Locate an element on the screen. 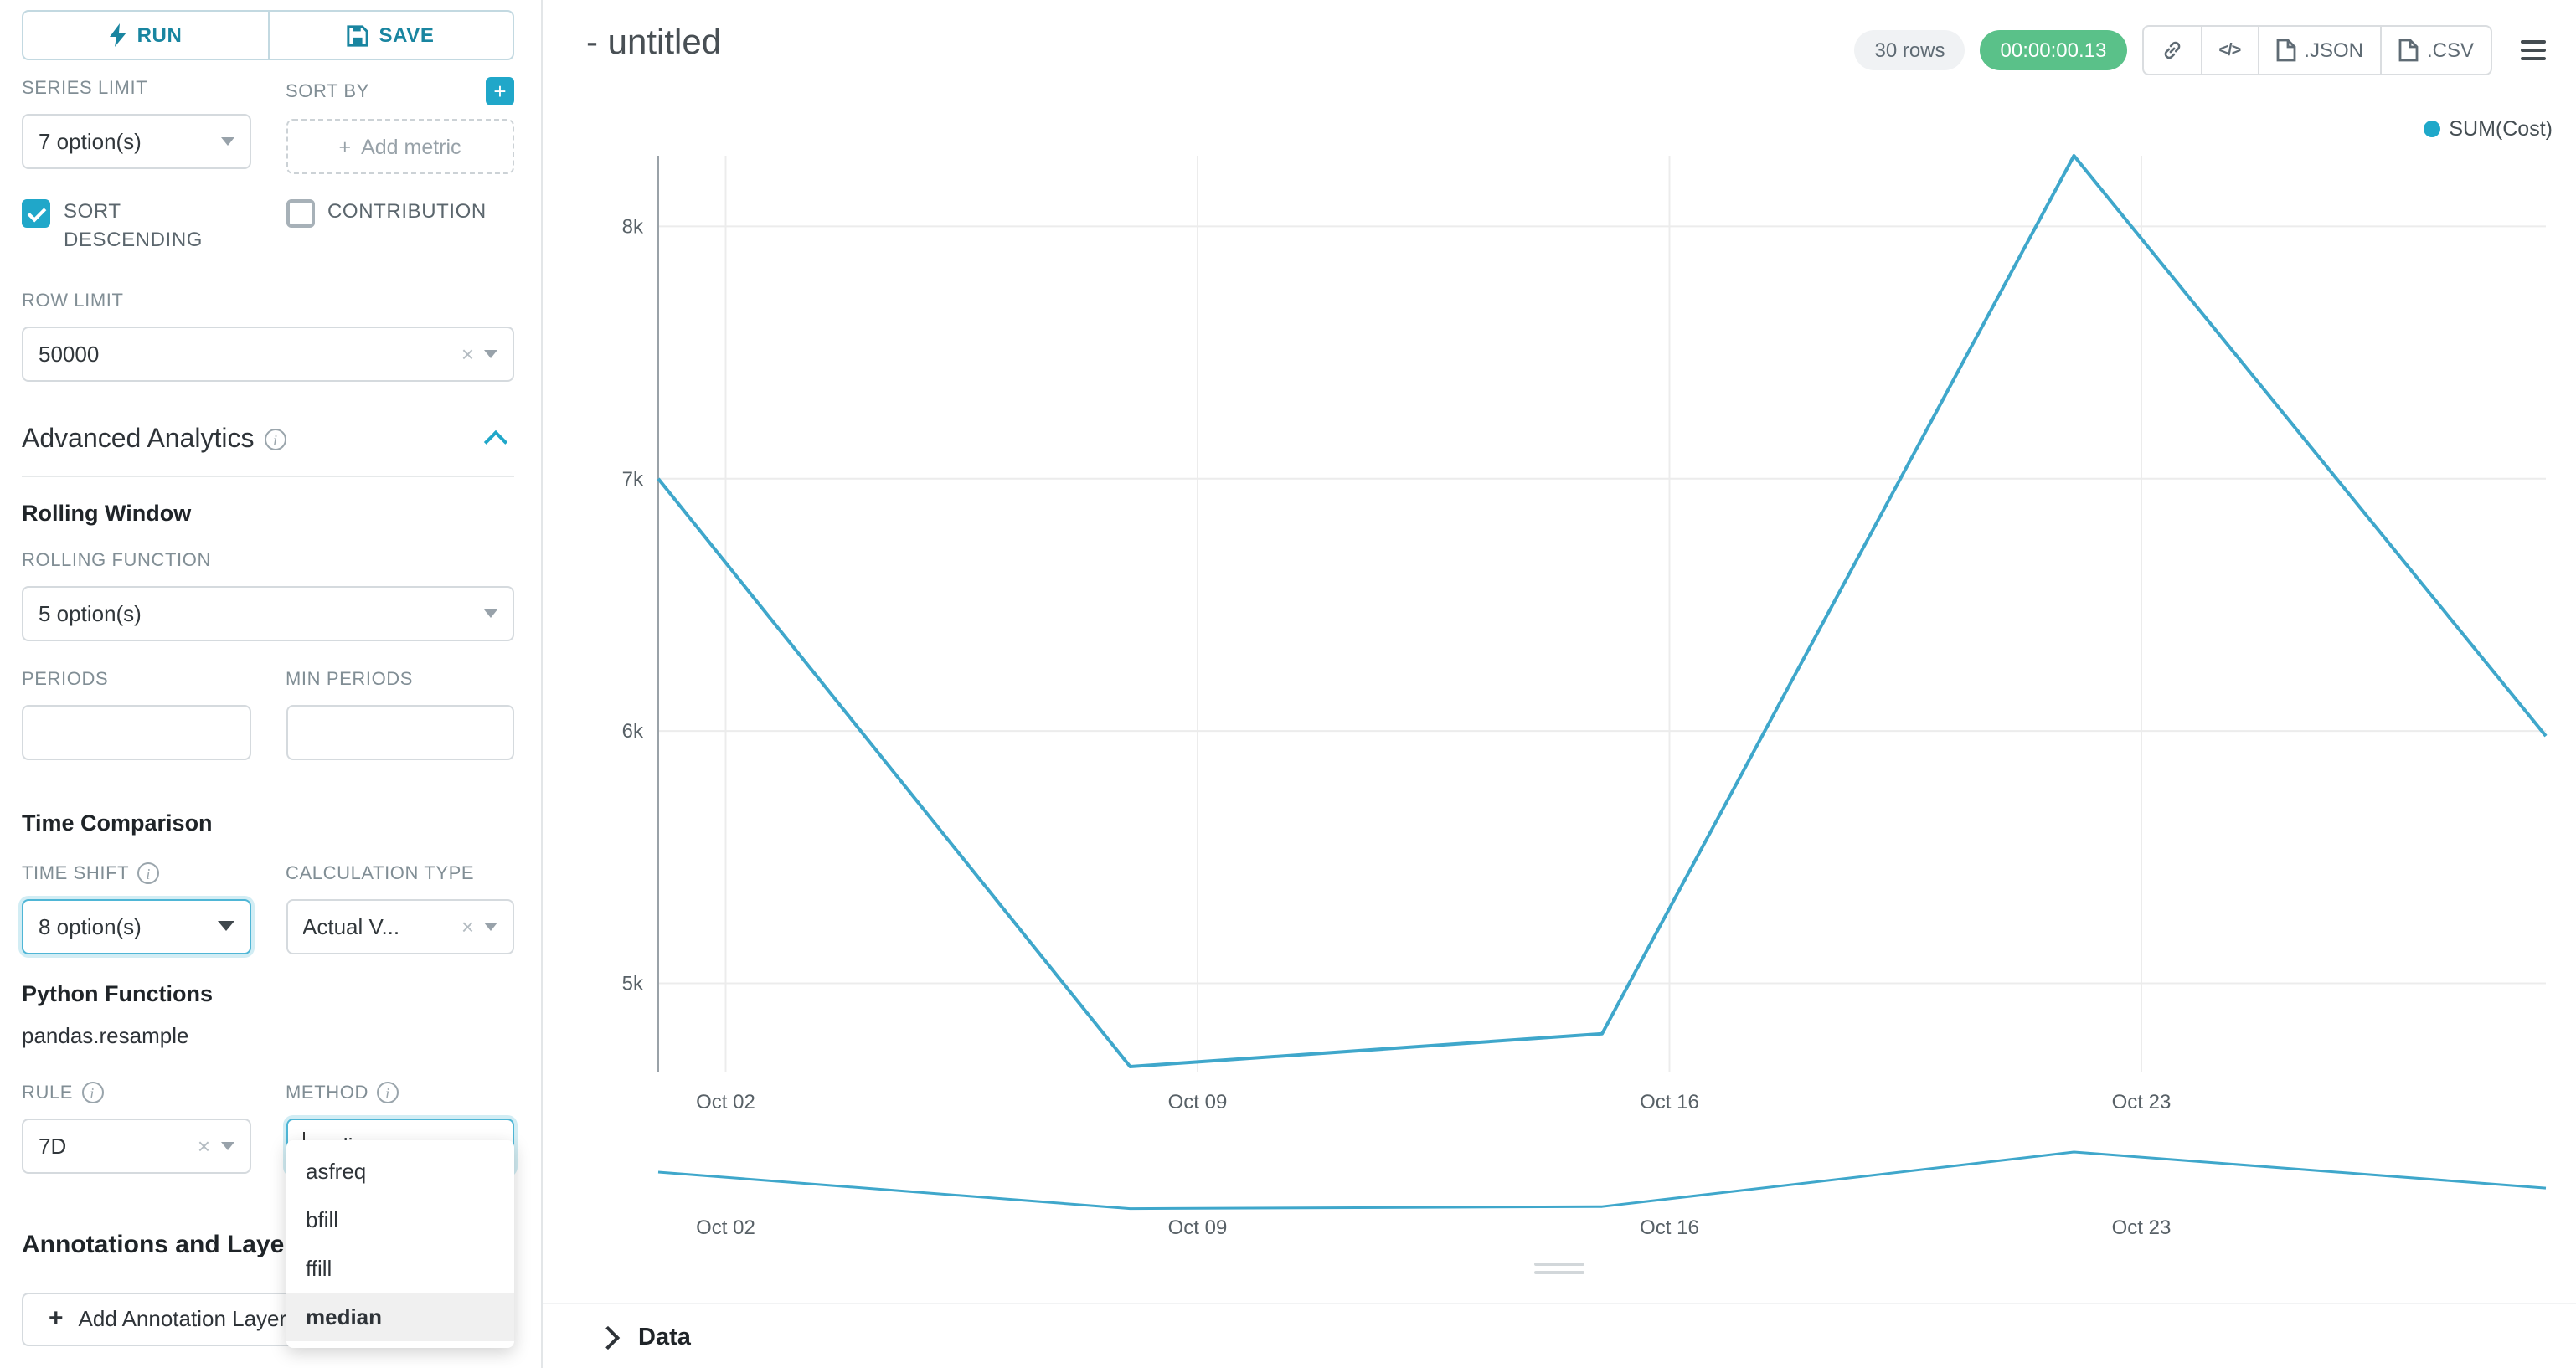 Image resolution: width=2576 pixels, height=1368 pixels. advanced-analytics-header: Advanced Analytics i is located at coordinates (268, 451).